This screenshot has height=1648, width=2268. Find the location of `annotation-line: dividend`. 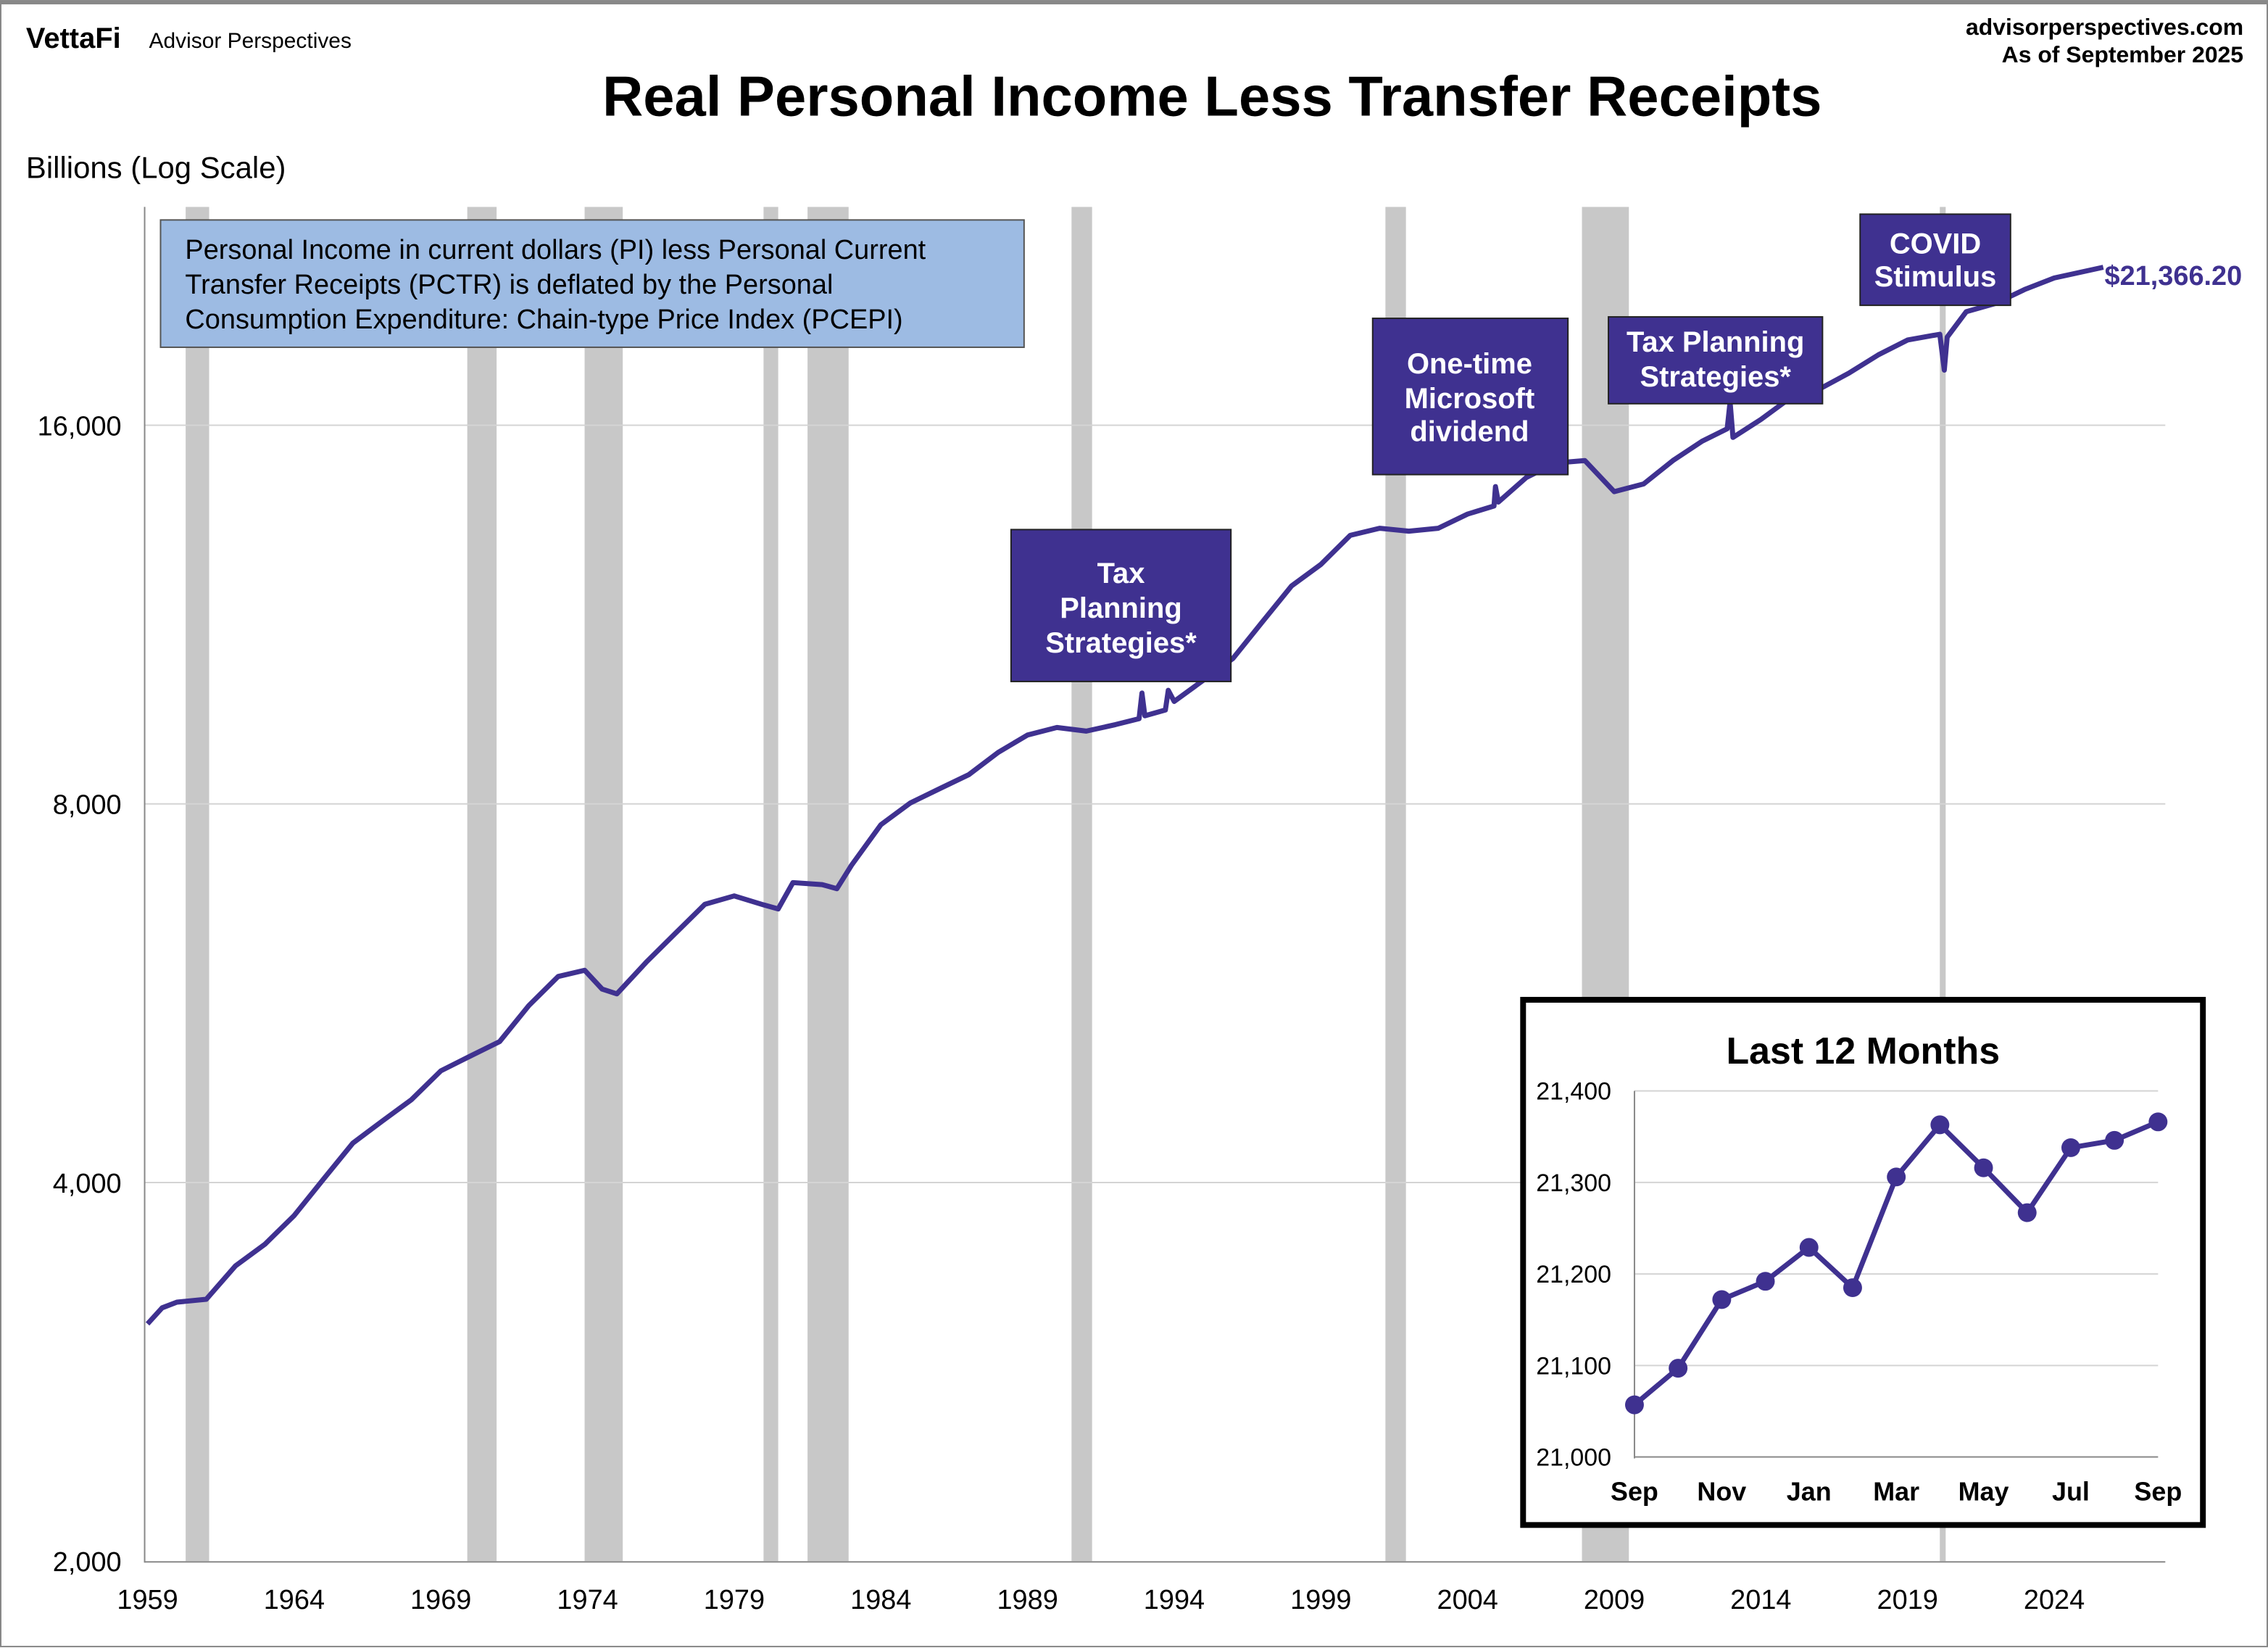

annotation-line: dividend is located at coordinates (1469, 432).